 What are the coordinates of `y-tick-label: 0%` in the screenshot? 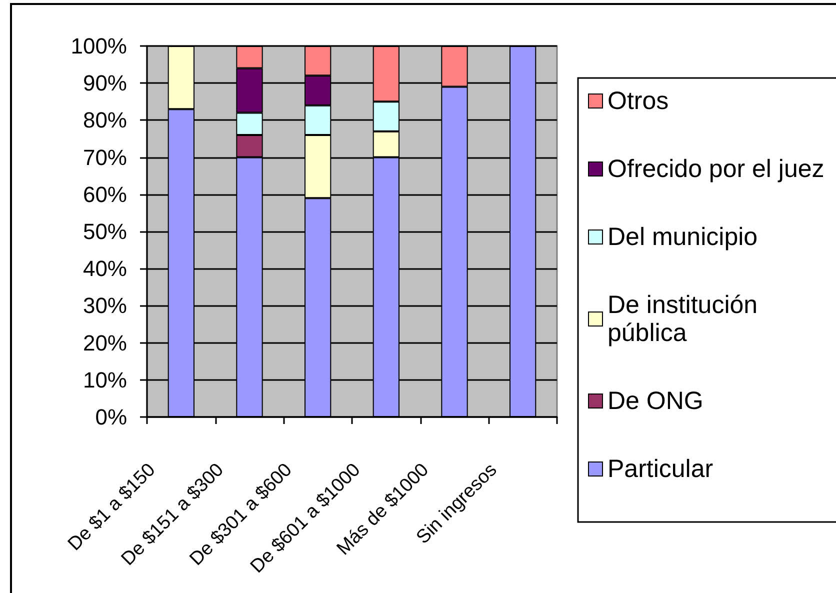 It's located at (111, 417).